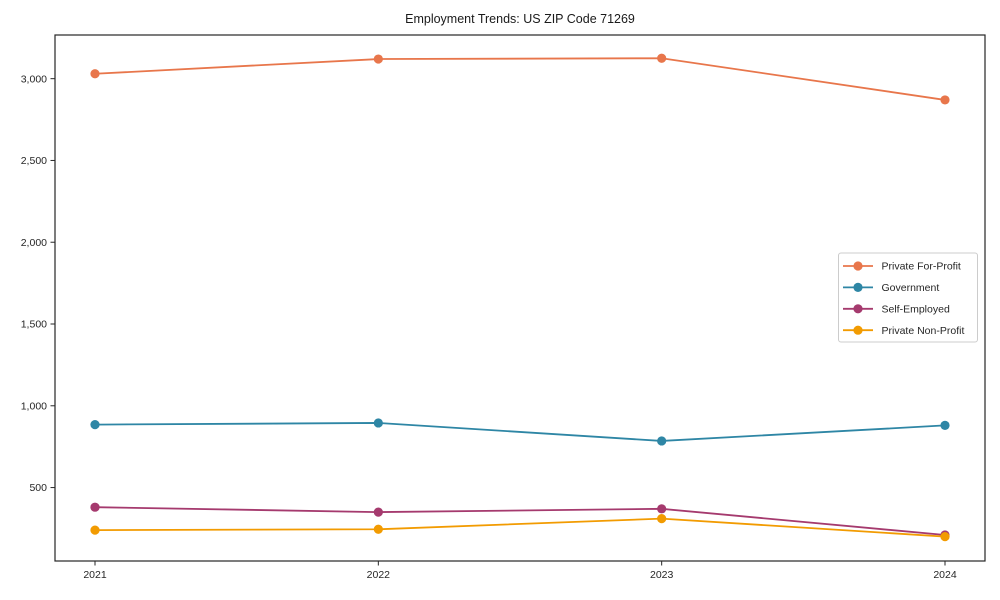 This screenshot has width=1000, height=600. What do you see at coordinates (923, 331) in the screenshot?
I see `legend-label: Private Non-Profit` at bounding box center [923, 331].